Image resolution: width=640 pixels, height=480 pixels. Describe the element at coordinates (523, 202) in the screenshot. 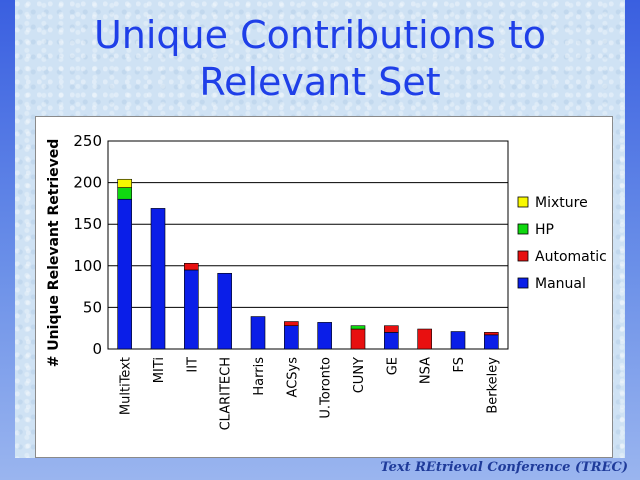

I see `legend-swatch-mixture` at that location.